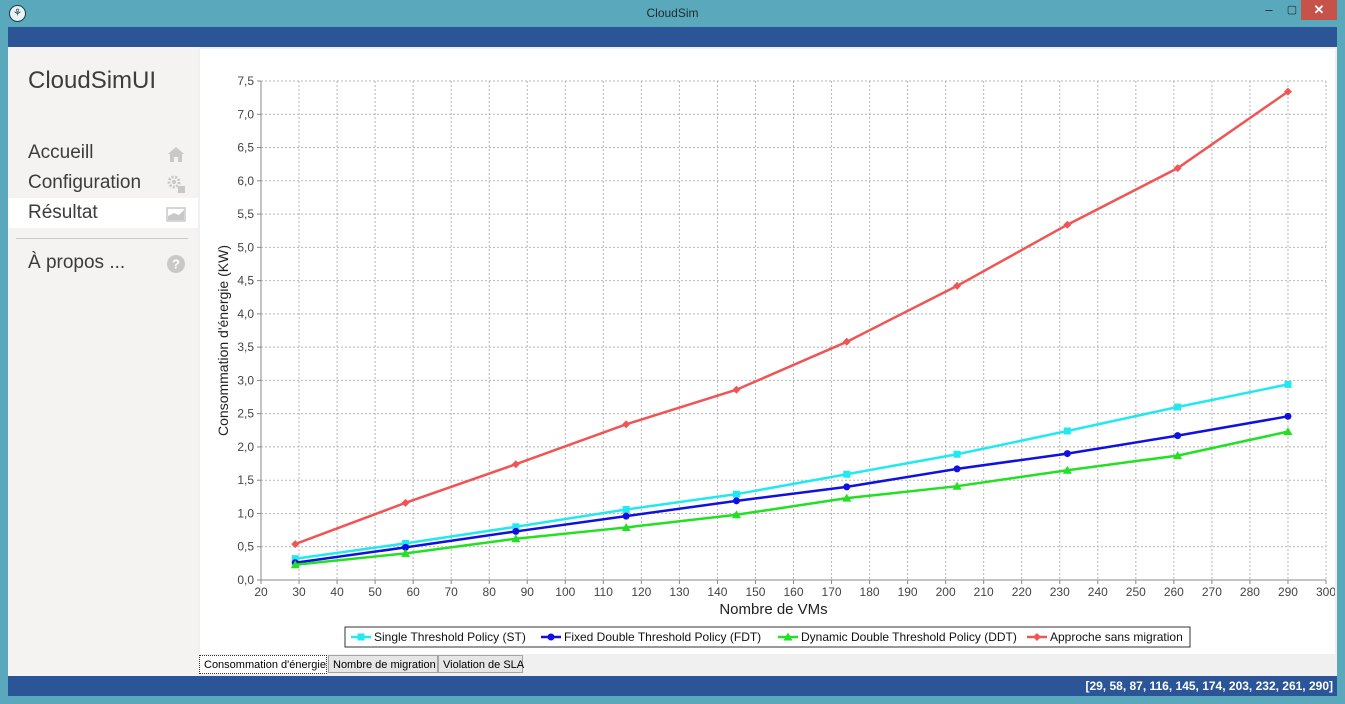 The width and height of the screenshot is (1345, 704). What do you see at coordinates (61, 152) in the screenshot?
I see `sidebar-item-label: Accueill` at bounding box center [61, 152].